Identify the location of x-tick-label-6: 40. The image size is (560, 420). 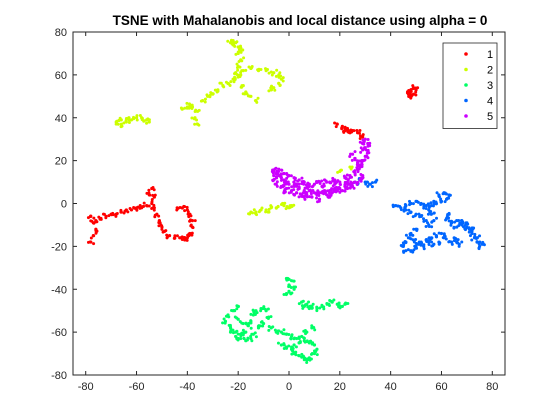
(391, 387).